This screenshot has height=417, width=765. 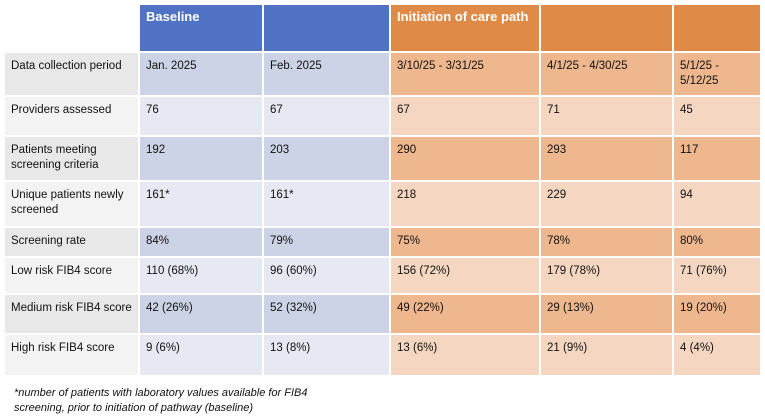 I want to click on table-row: Screening rate 84% 79% 75% 78% 80%, so click(x=383, y=243).